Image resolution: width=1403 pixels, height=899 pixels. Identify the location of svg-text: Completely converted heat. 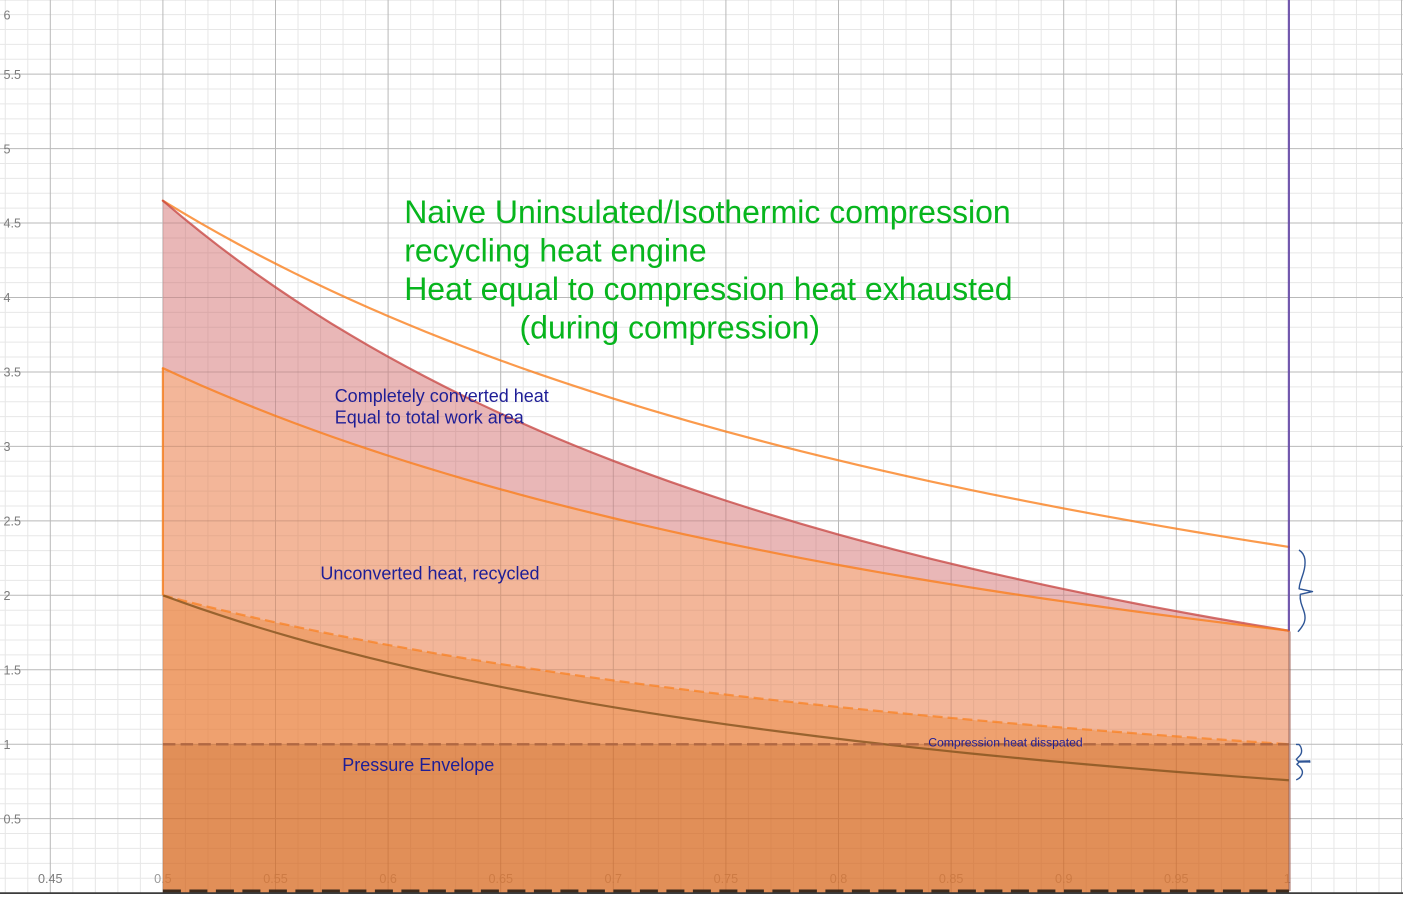
(442, 396).